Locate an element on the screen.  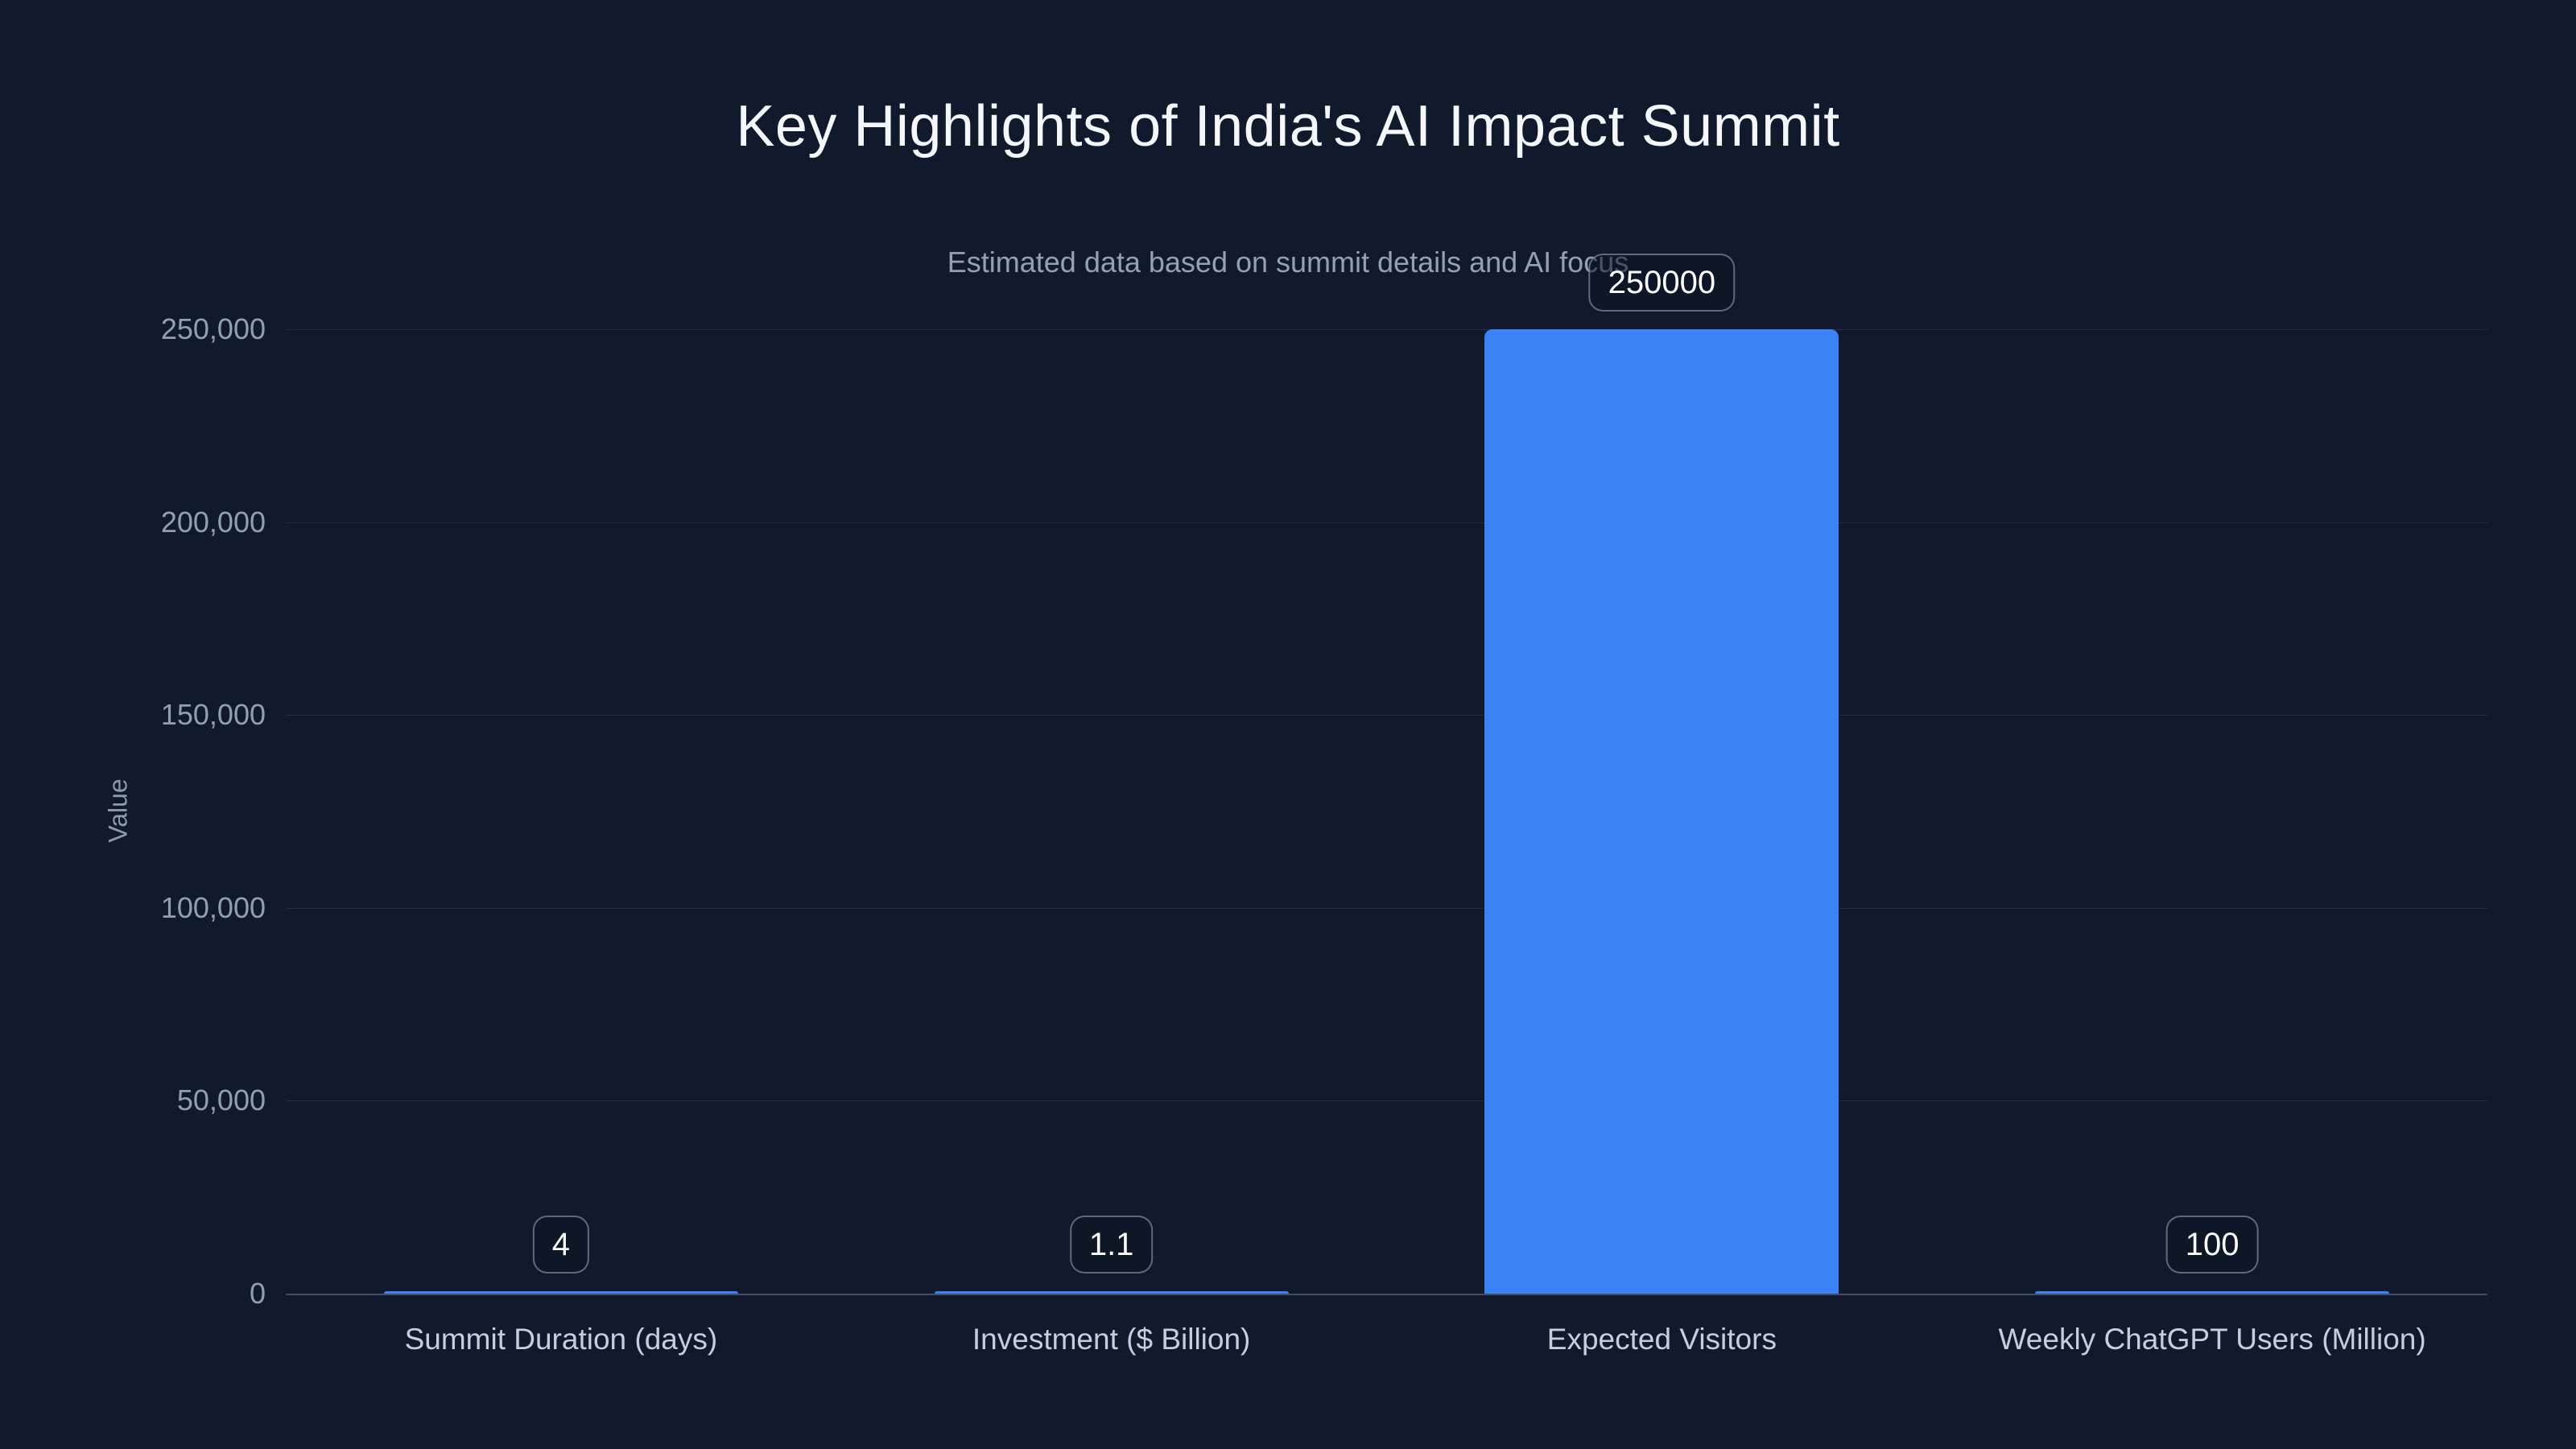
y-tick-label: 250,000 is located at coordinates (213, 328).